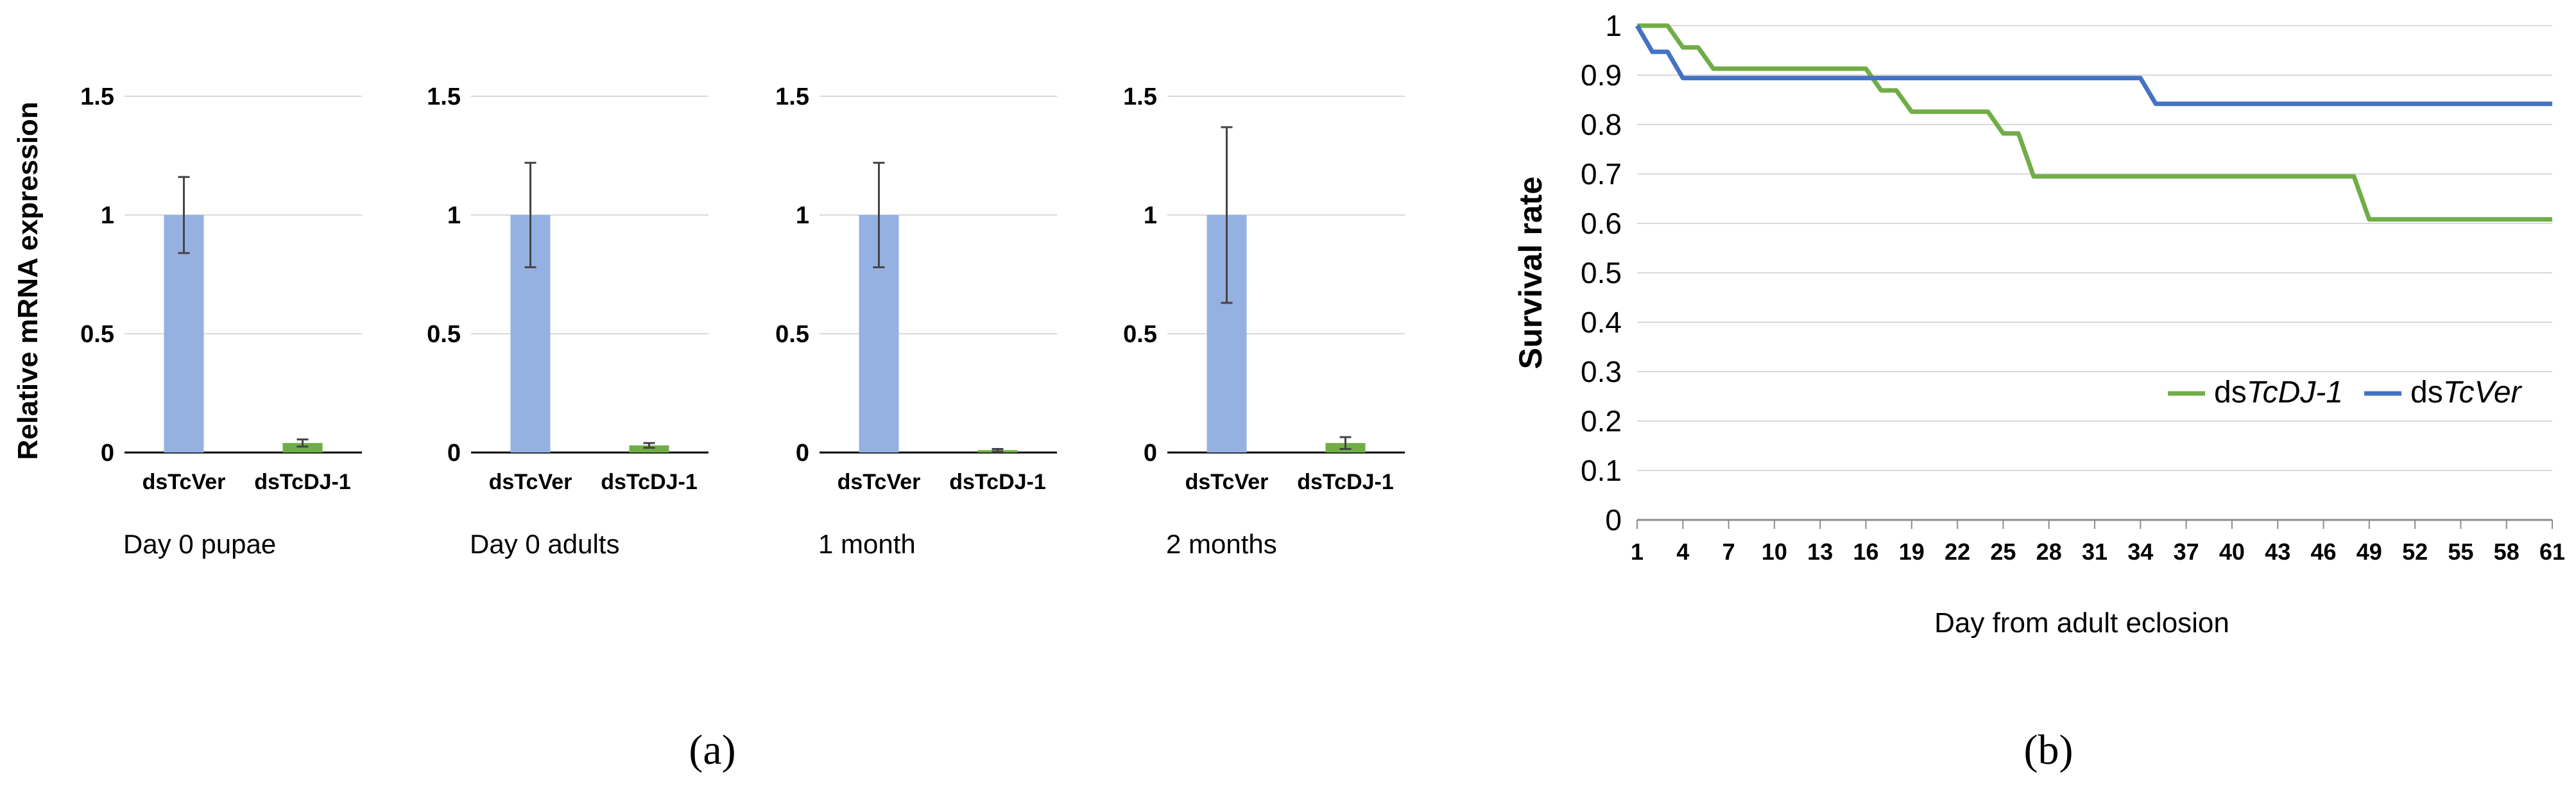 The height and width of the screenshot is (785, 2576). I want to click on x-tick-label: 19, so click(1912, 552).